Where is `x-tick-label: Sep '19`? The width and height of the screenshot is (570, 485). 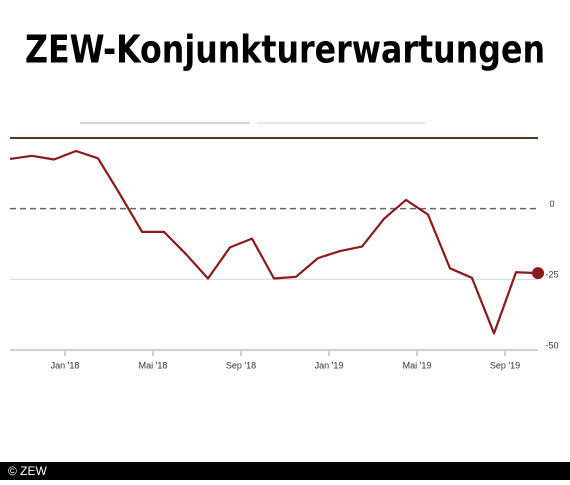
x-tick-label: Sep '19 is located at coordinates (505, 365).